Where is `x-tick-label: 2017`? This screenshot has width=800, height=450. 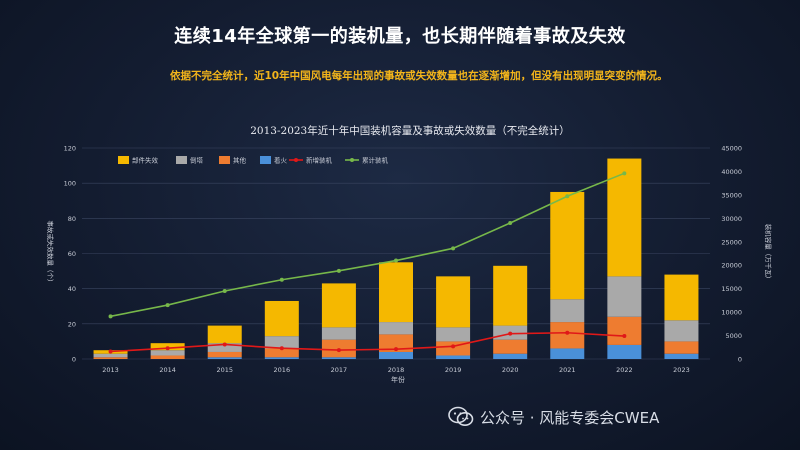 x-tick-label: 2017 is located at coordinates (339, 370).